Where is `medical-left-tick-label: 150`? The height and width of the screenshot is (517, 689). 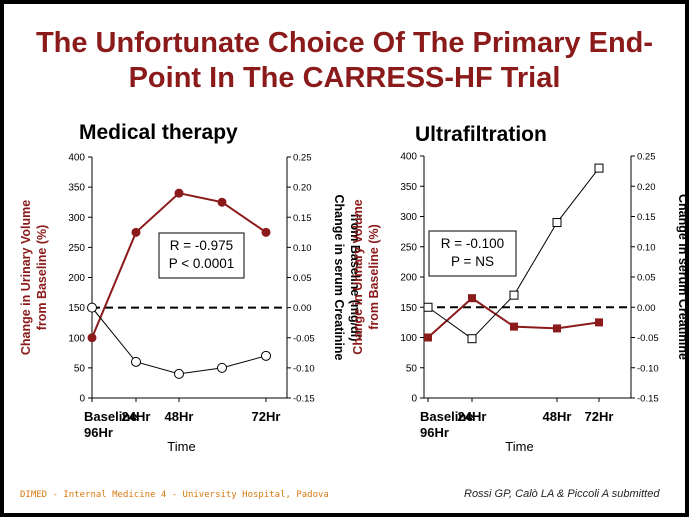
medical-left-tick-label: 150 is located at coordinates (76, 308).